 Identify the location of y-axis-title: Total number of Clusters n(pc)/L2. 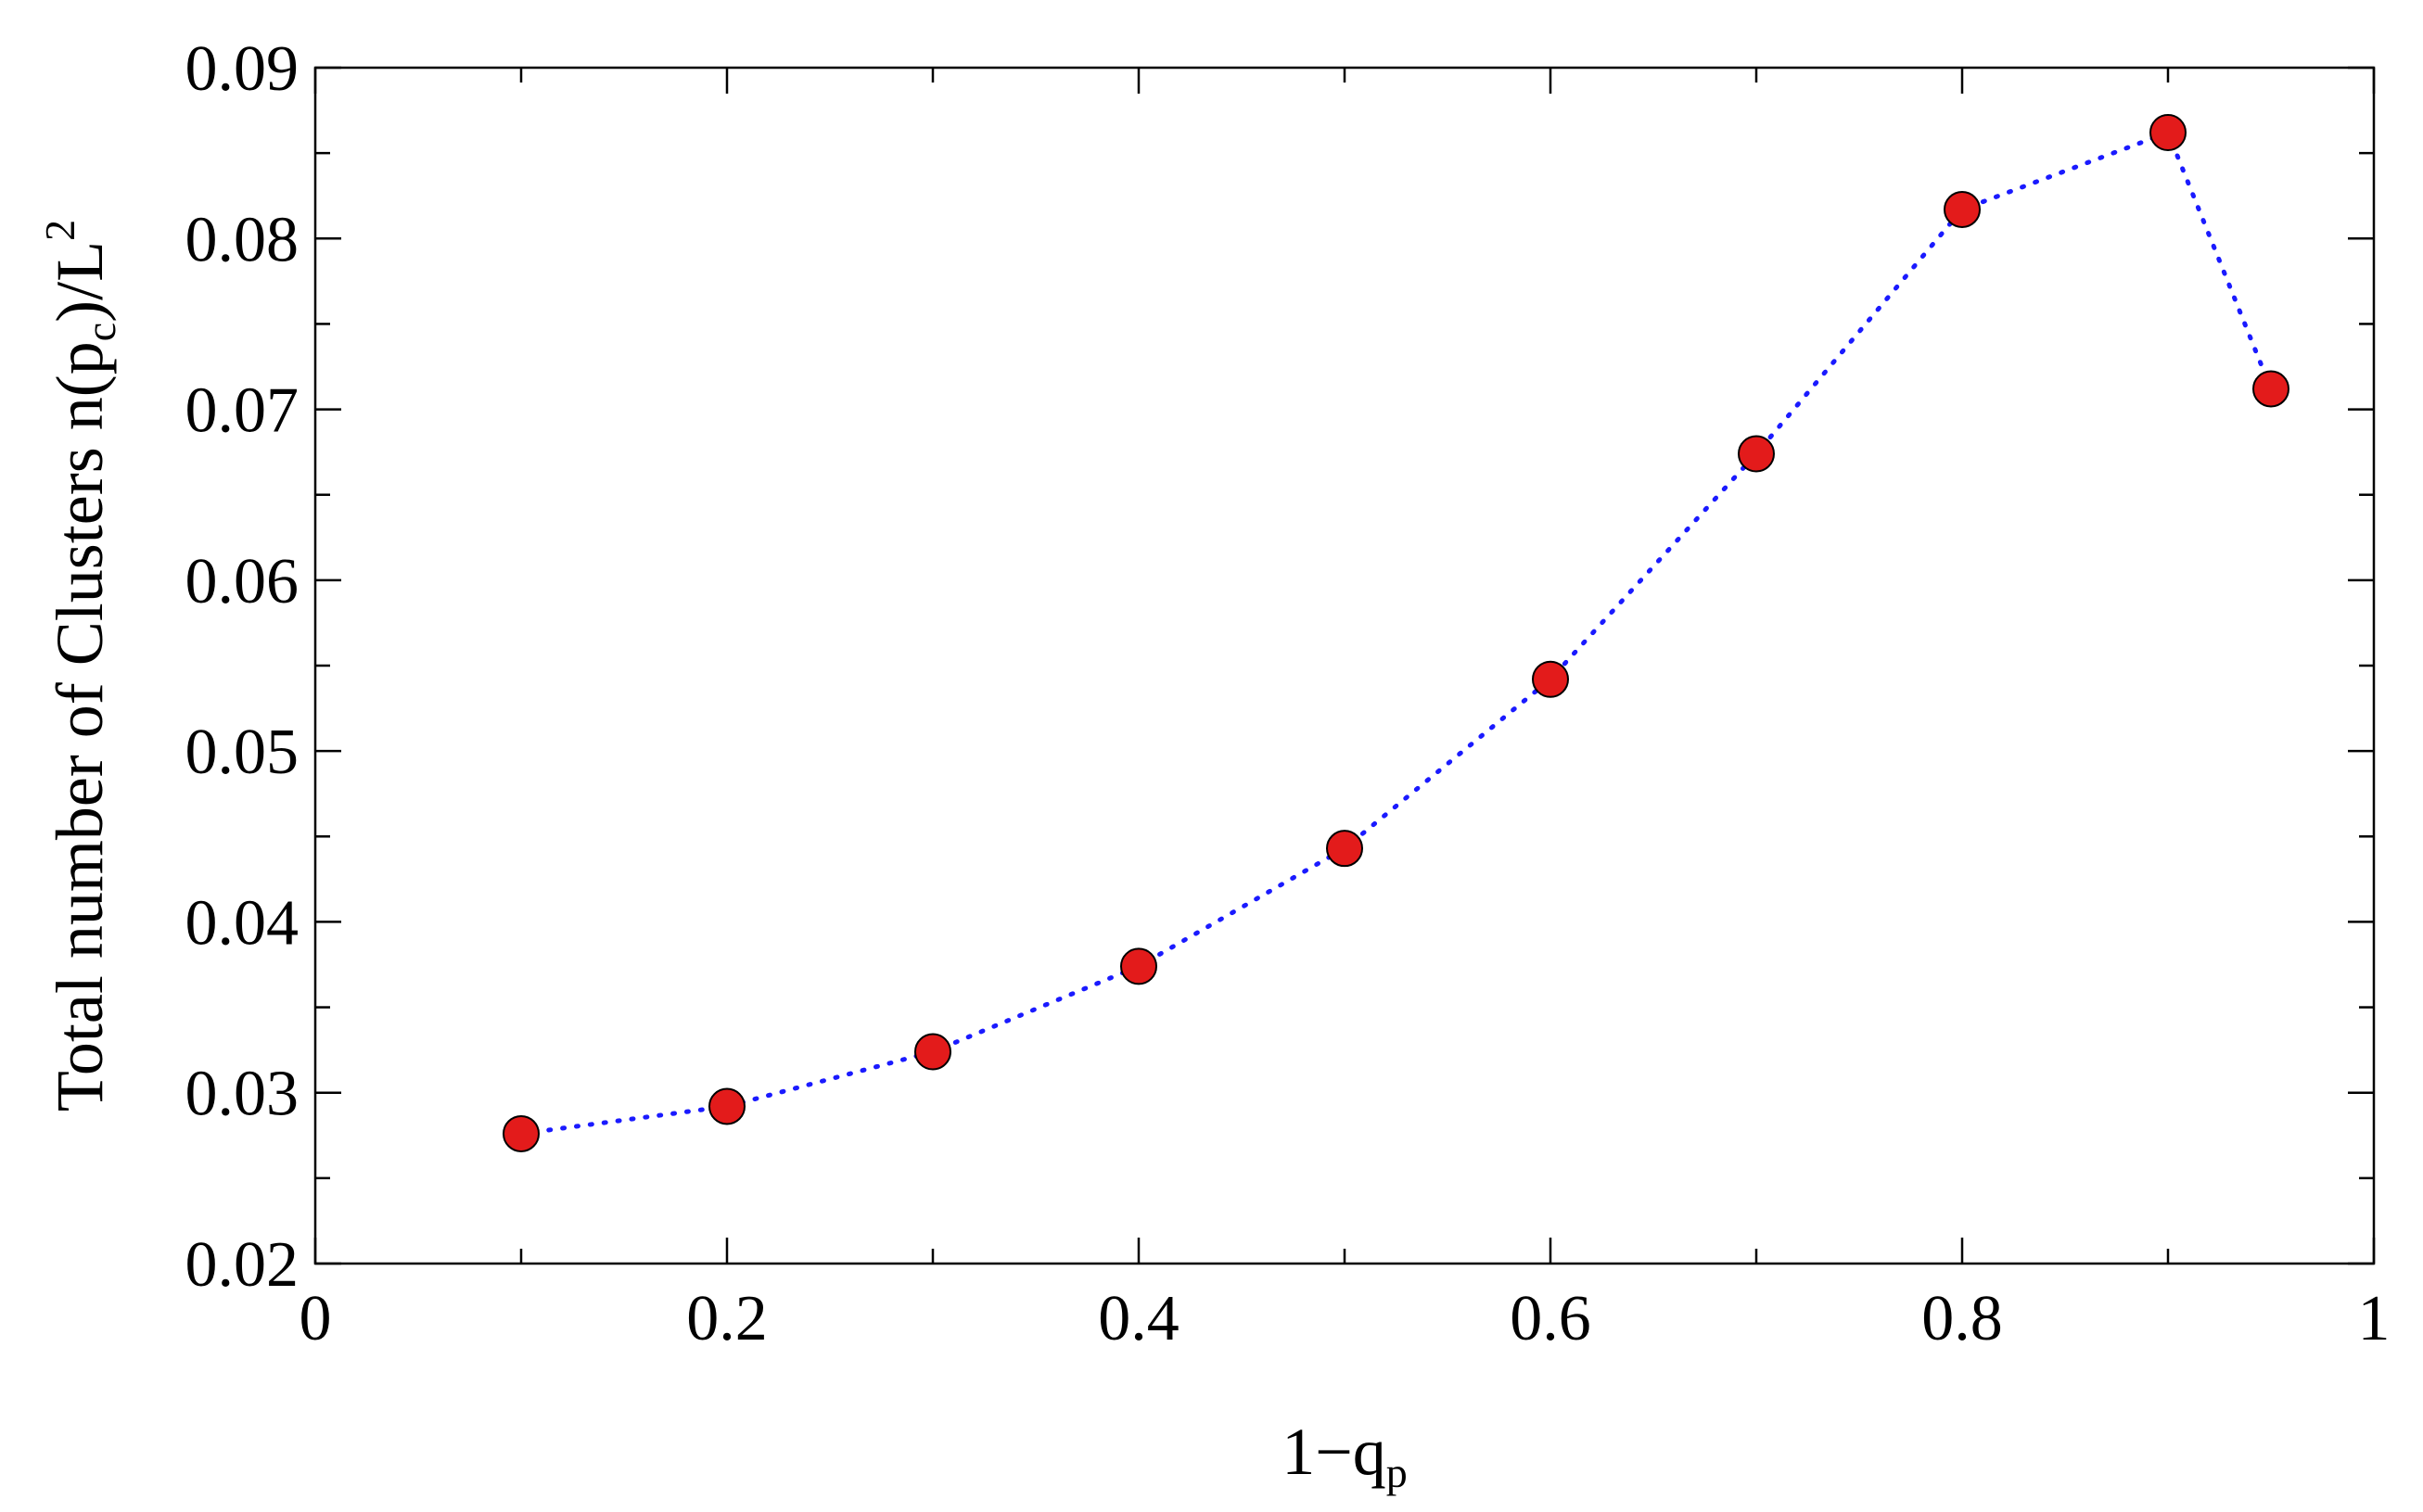
(80, 666).